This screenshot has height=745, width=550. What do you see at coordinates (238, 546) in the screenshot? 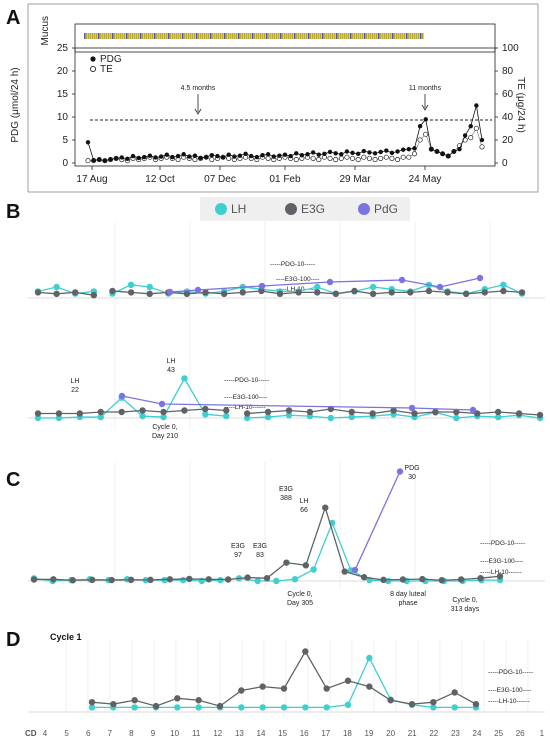
I see `c-annotation-e3g97-a: E3G` at bounding box center [238, 546].